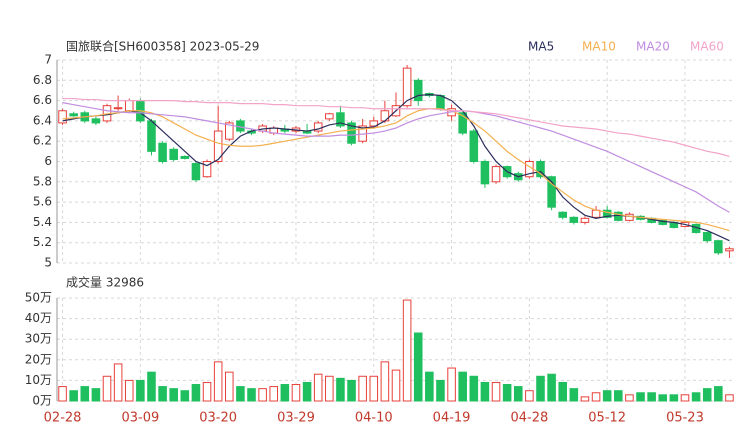 The height and width of the screenshot is (440, 740). What do you see at coordinates (42, 202) in the screenshot?
I see `y-tick-label: 5.6` at bounding box center [42, 202].